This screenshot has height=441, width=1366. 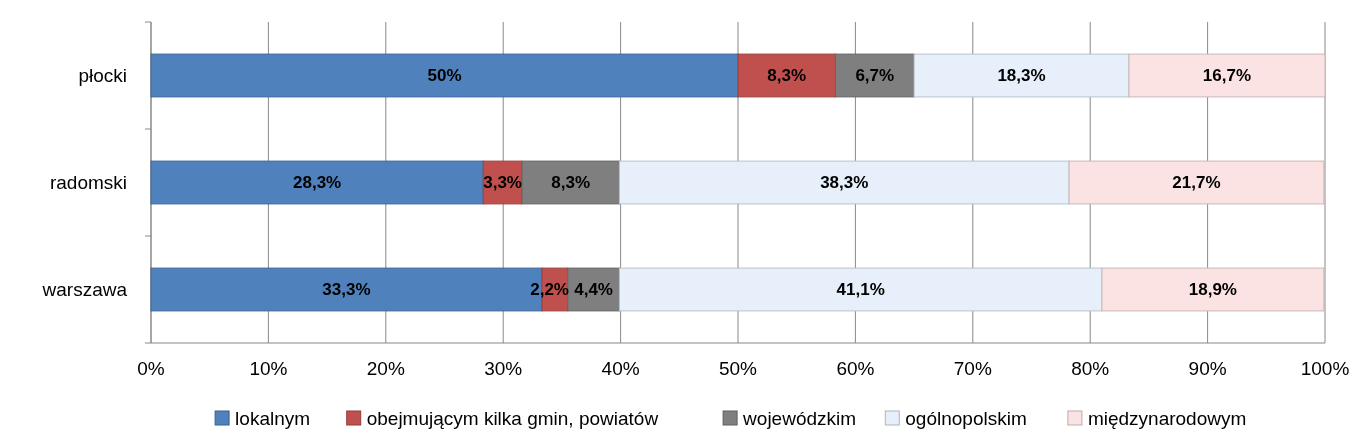 What do you see at coordinates (972, 368) in the screenshot?
I see `x-tick-label: 70%` at bounding box center [972, 368].